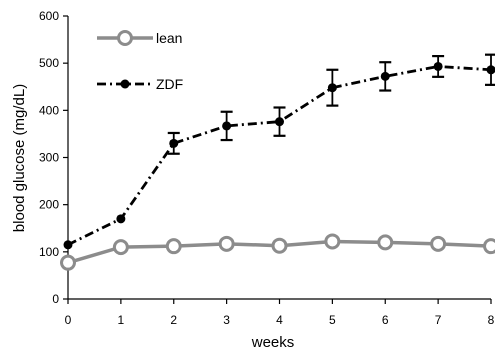 The height and width of the screenshot is (360, 495). What do you see at coordinates (139, 38) in the screenshot?
I see `legend-item-lean: lean` at bounding box center [139, 38].